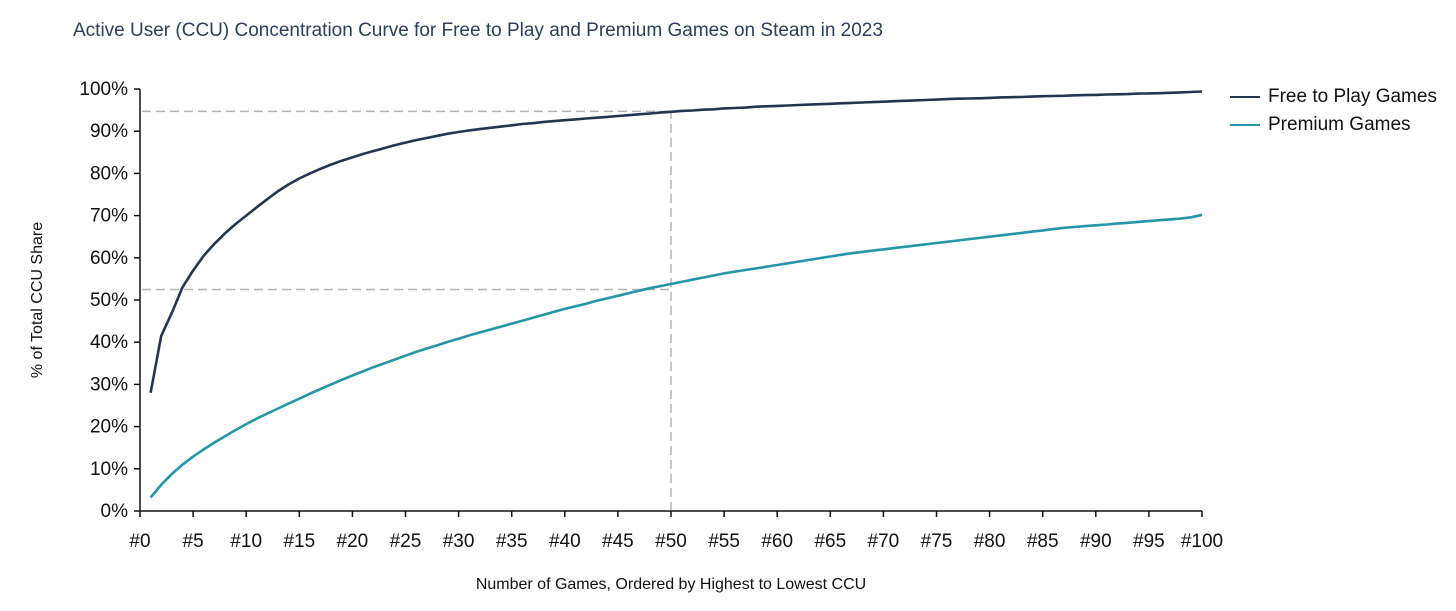 The width and height of the screenshot is (1456, 611). What do you see at coordinates (990, 541) in the screenshot?
I see `x-tick-label: #80` at bounding box center [990, 541].